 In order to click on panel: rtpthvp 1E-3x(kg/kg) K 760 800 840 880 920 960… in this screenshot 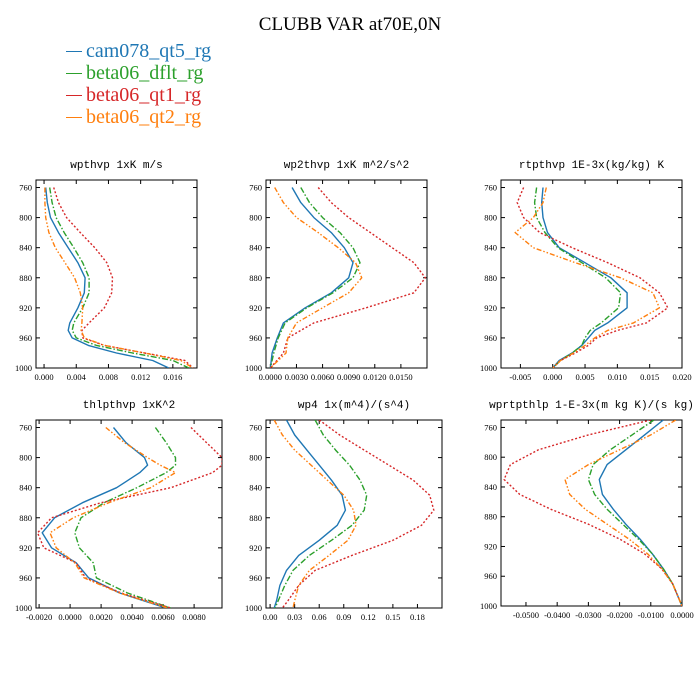, I will do `click(586, 271)`.